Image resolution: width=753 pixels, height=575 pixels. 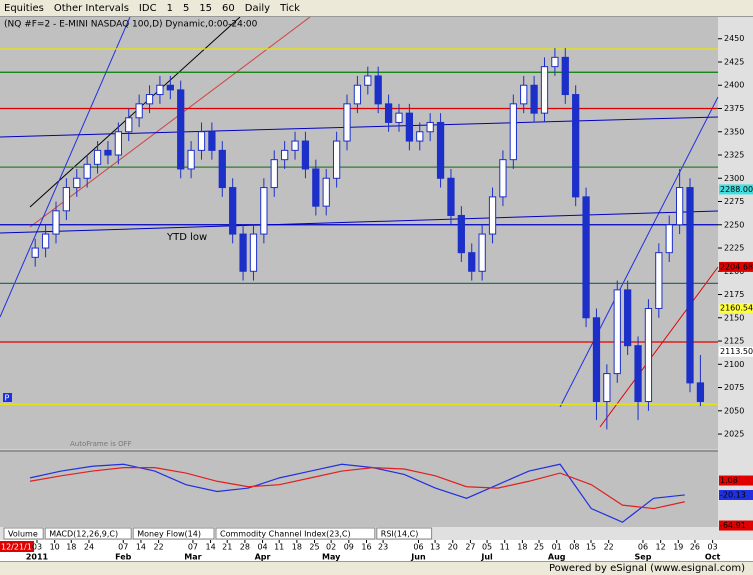 What do you see at coordinates (147, 8) in the screenshot?
I see `toolbar-button: IDC` at bounding box center [147, 8].